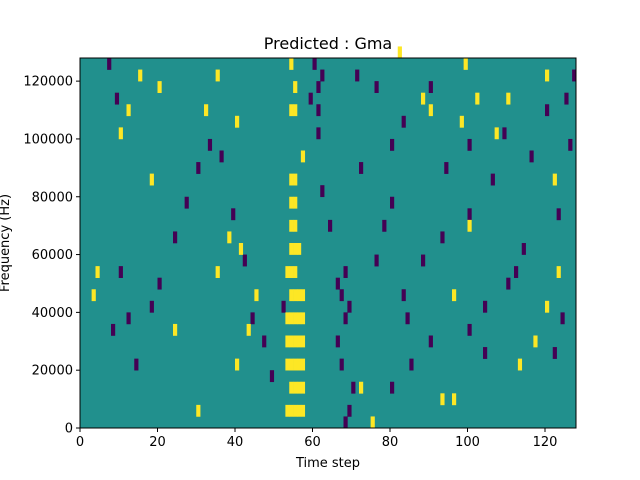 The width and height of the screenshot is (640, 480). I want to click on y-tick-label: 120000, so click(48, 82).